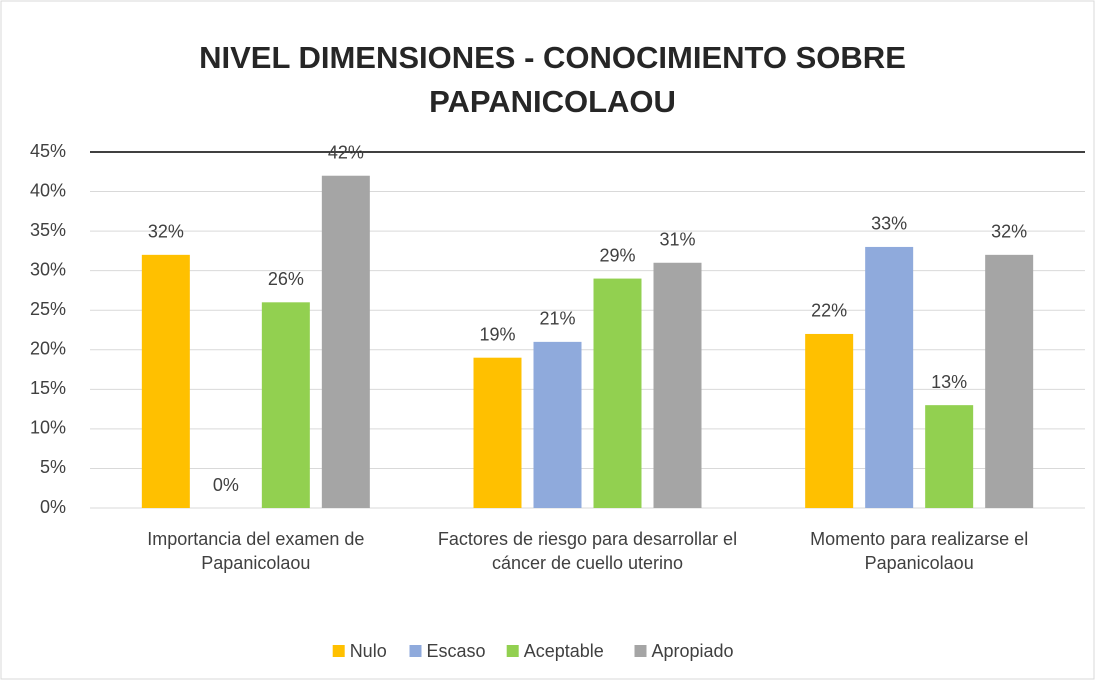  Describe the element at coordinates (48, 428) in the screenshot. I see `y-tick-label: 10%` at that location.